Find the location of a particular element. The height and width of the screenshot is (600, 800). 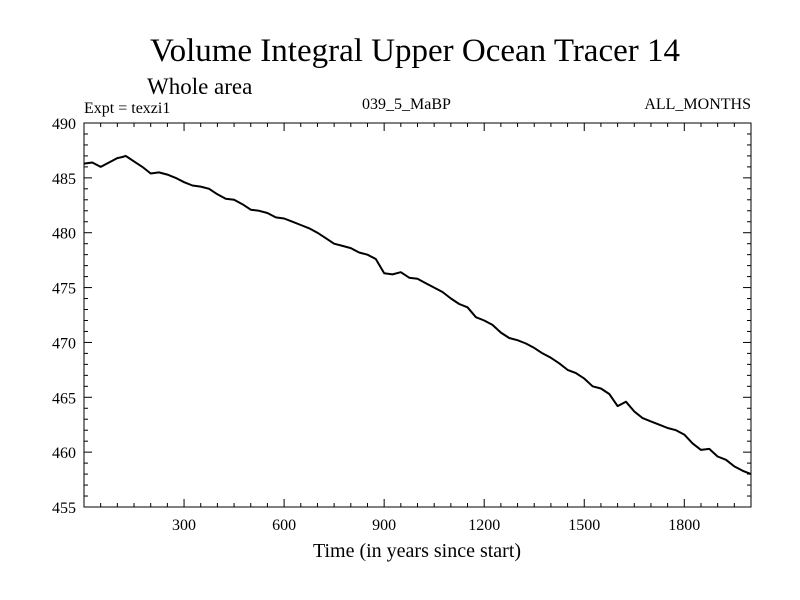

chart-subtitle: Whole area is located at coordinates (199, 86).